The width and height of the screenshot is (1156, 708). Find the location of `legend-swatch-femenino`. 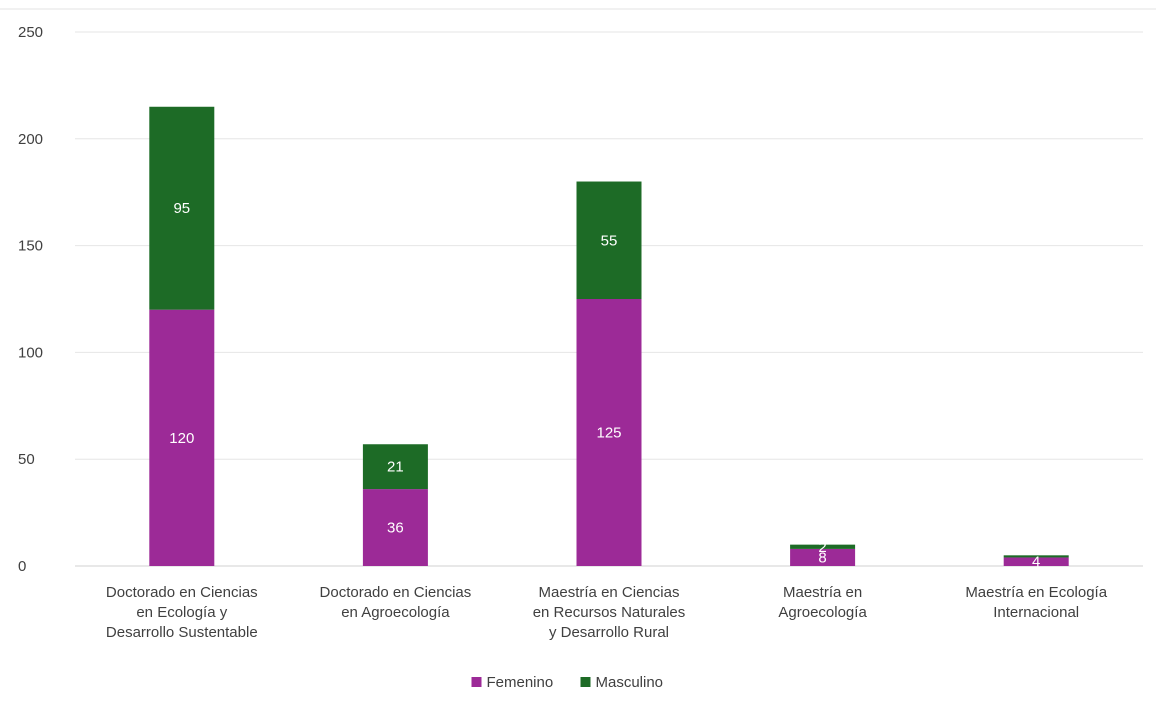

legend-swatch-femenino is located at coordinates (476, 682).